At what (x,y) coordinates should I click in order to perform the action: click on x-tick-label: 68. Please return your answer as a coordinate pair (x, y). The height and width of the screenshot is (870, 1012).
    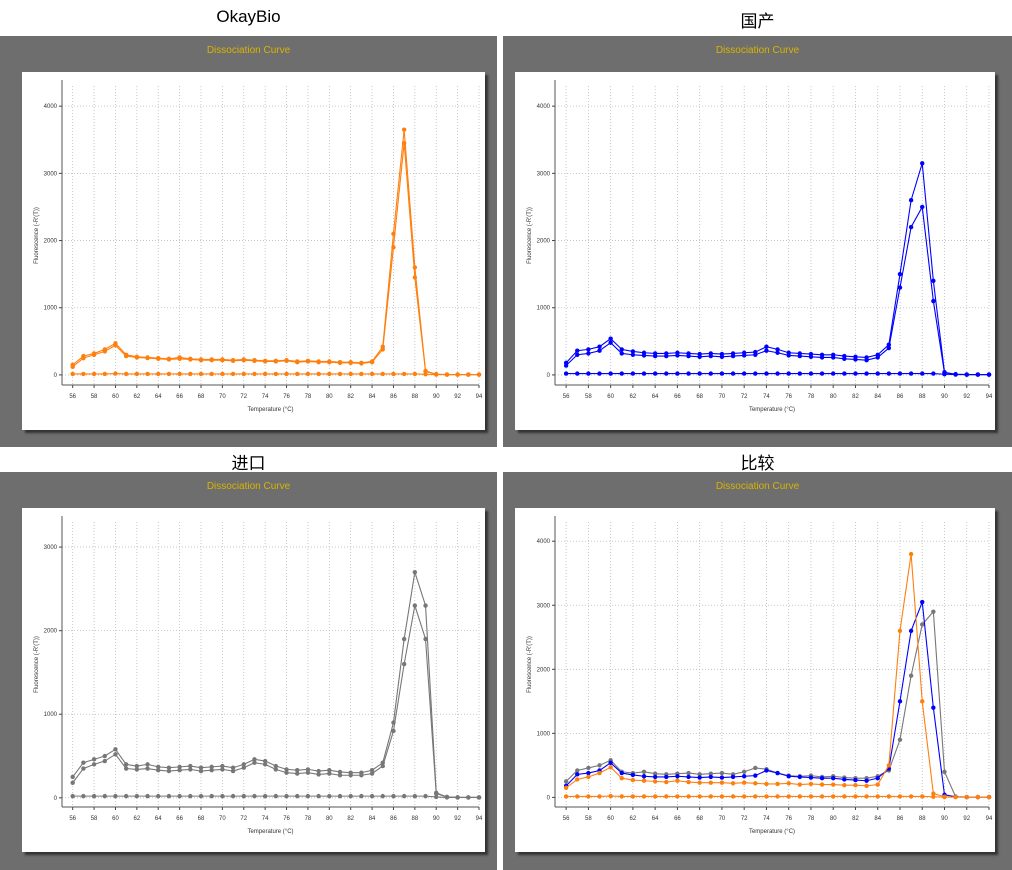
    Looking at the image, I should click on (201, 397).